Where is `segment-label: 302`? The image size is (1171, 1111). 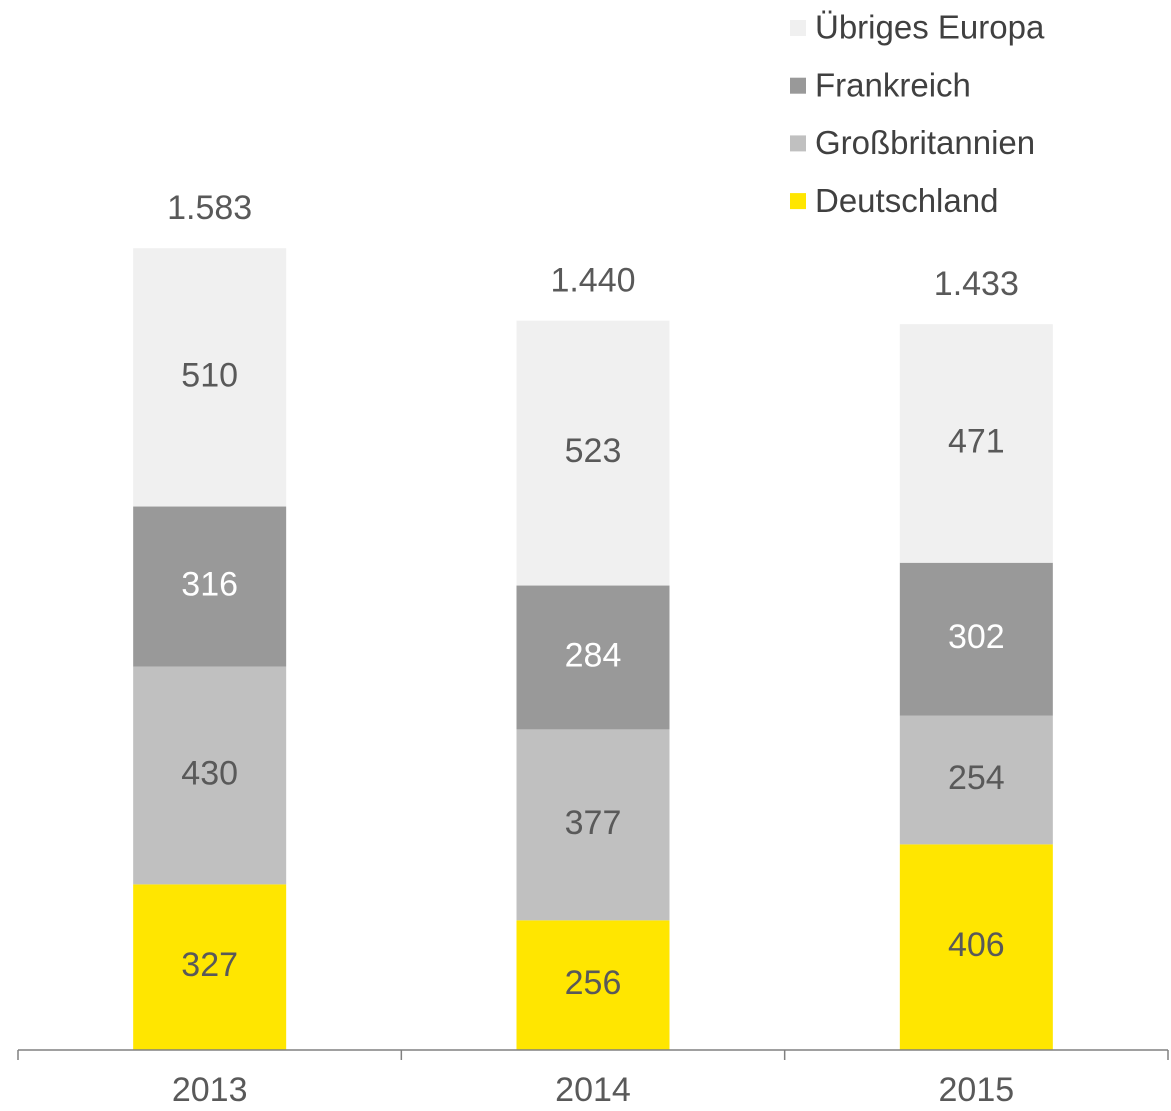 segment-label: 302 is located at coordinates (976, 637).